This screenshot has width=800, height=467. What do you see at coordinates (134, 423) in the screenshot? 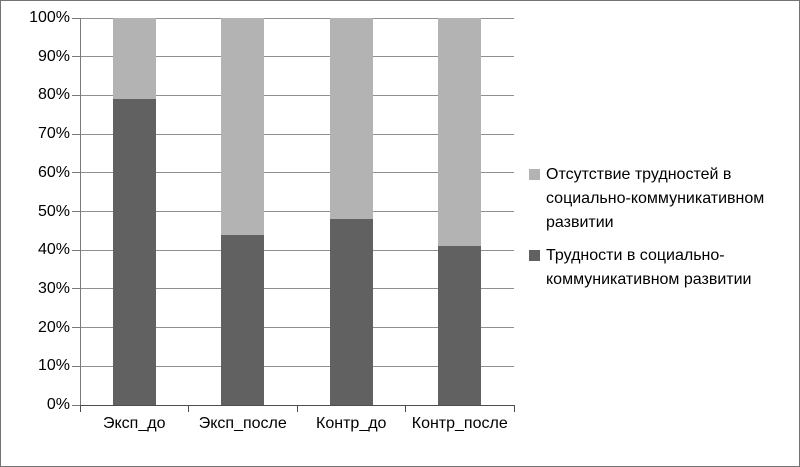
I see `x-axis-label-Эксп_до: Эксп_до` at bounding box center [134, 423].